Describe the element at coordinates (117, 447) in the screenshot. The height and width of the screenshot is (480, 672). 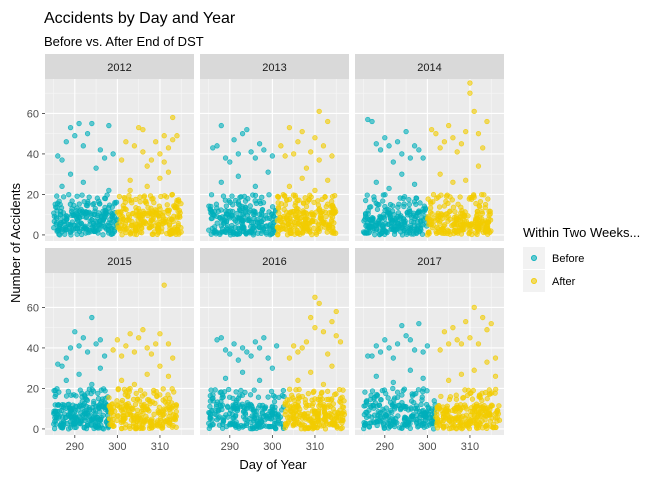
I see `x-tick-label: 300` at that location.